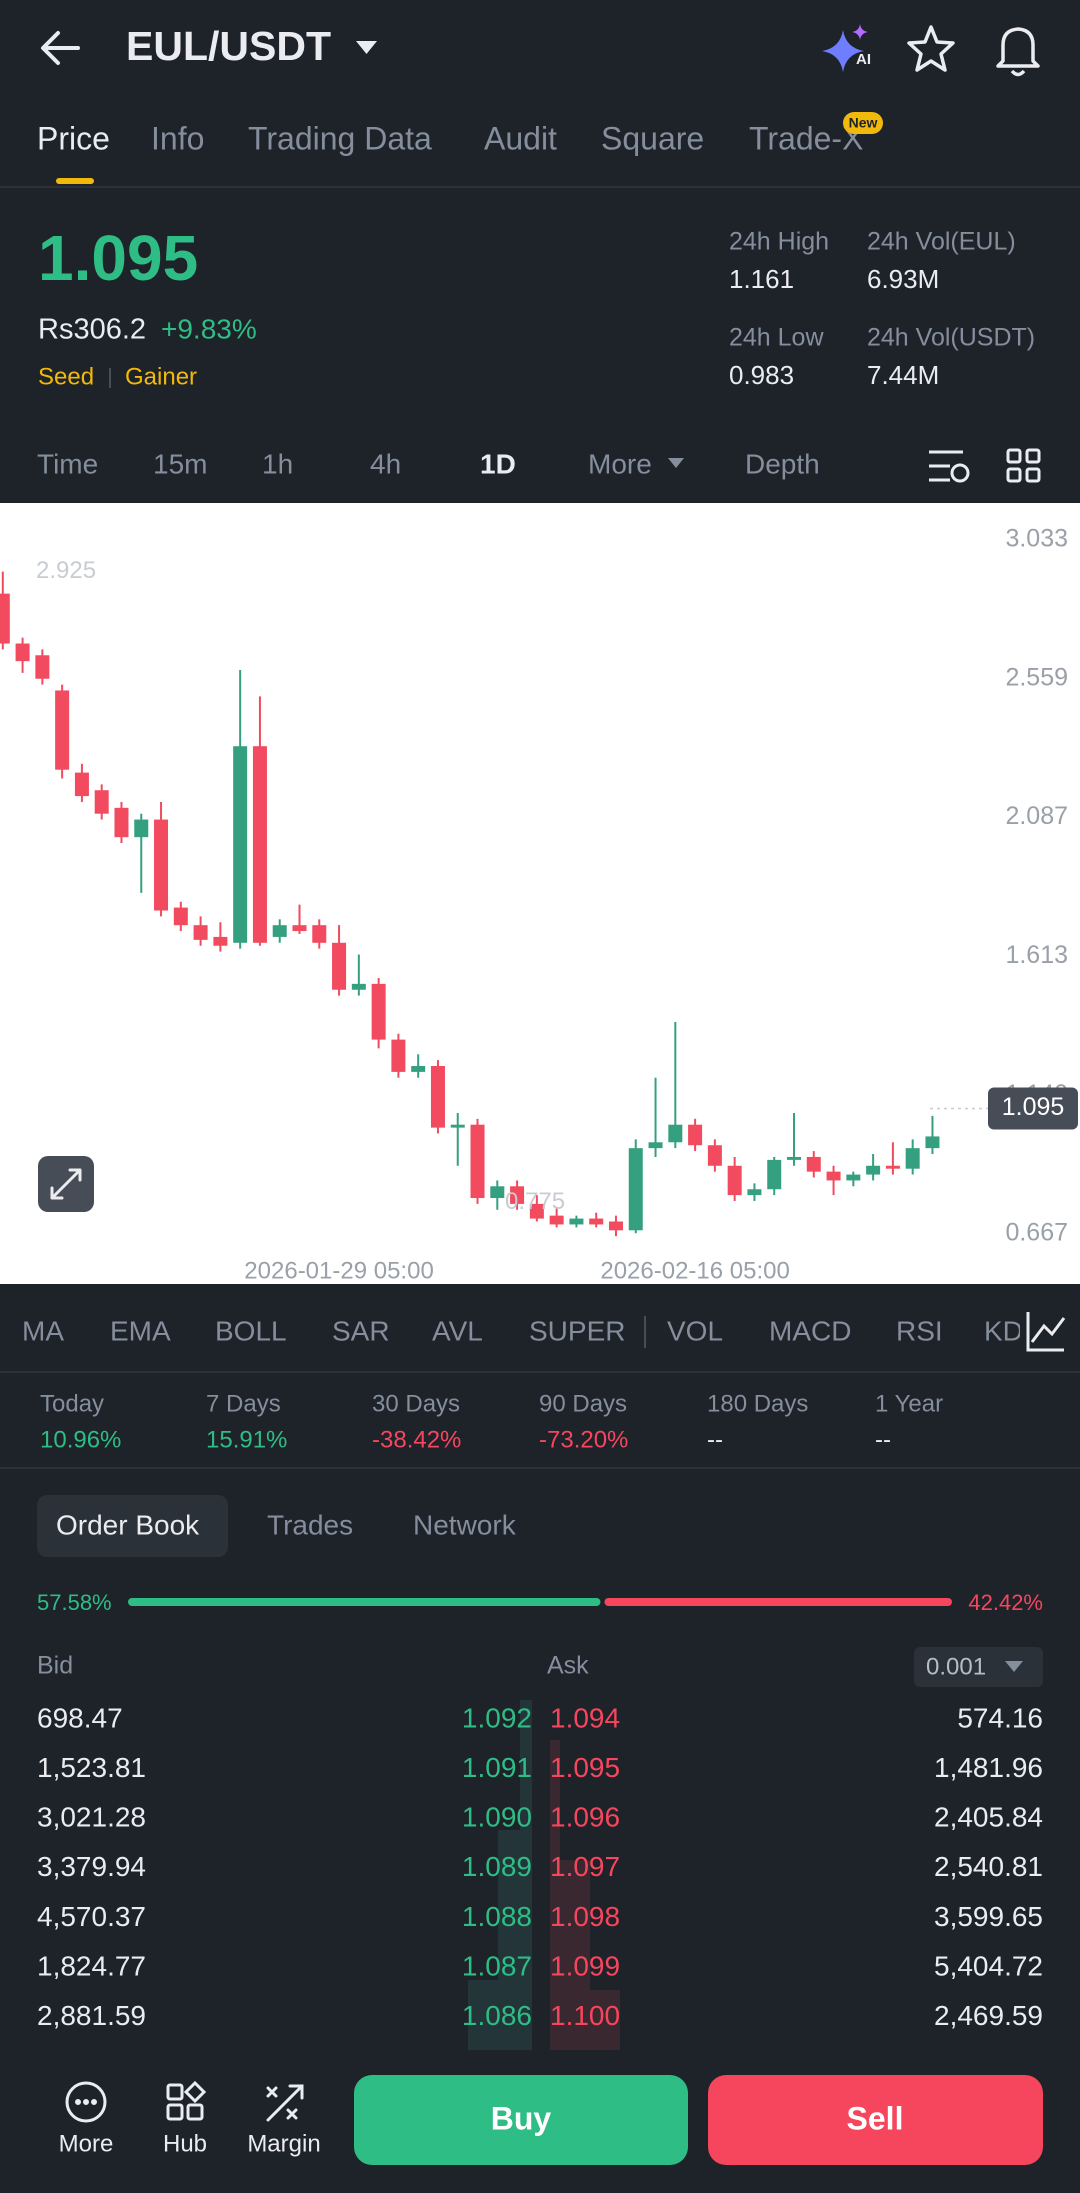  Describe the element at coordinates (695, 1330) in the screenshot. I see `indicator: VOL` at that location.